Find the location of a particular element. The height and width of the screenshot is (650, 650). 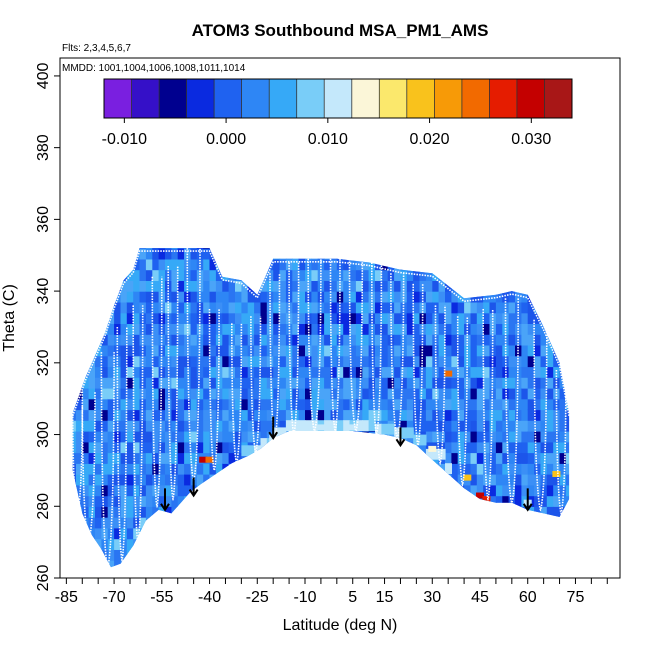

arrow-head is located at coordinates (165, 507).